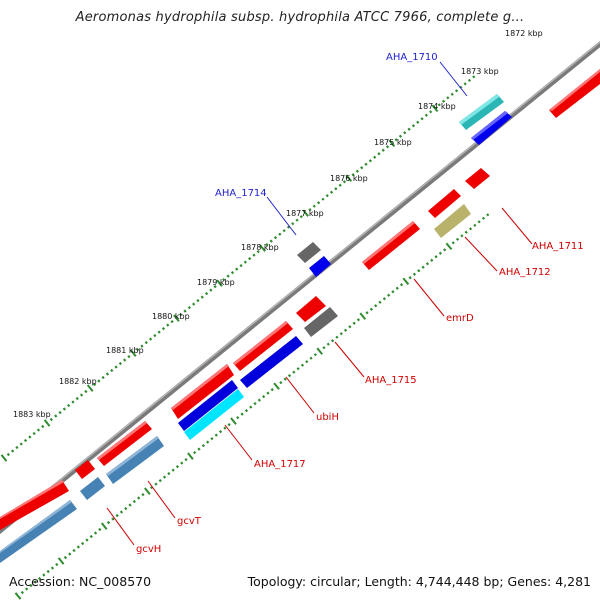  What do you see at coordinates (460, 318) in the screenshot?
I see `label-emrd: emrD` at bounding box center [460, 318].